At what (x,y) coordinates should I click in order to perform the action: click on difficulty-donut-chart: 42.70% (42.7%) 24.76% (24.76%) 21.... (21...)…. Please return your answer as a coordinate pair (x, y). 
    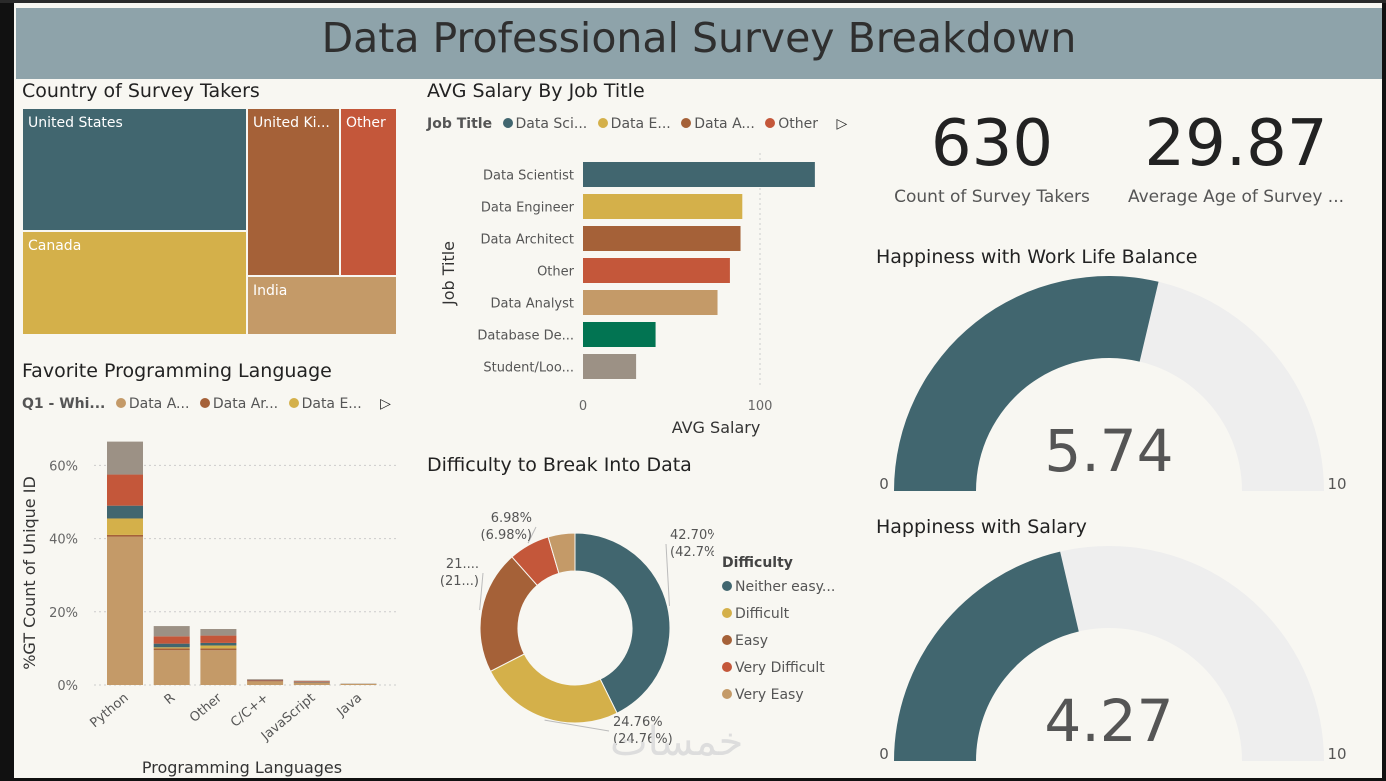
    Looking at the image, I should click on (564, 628).